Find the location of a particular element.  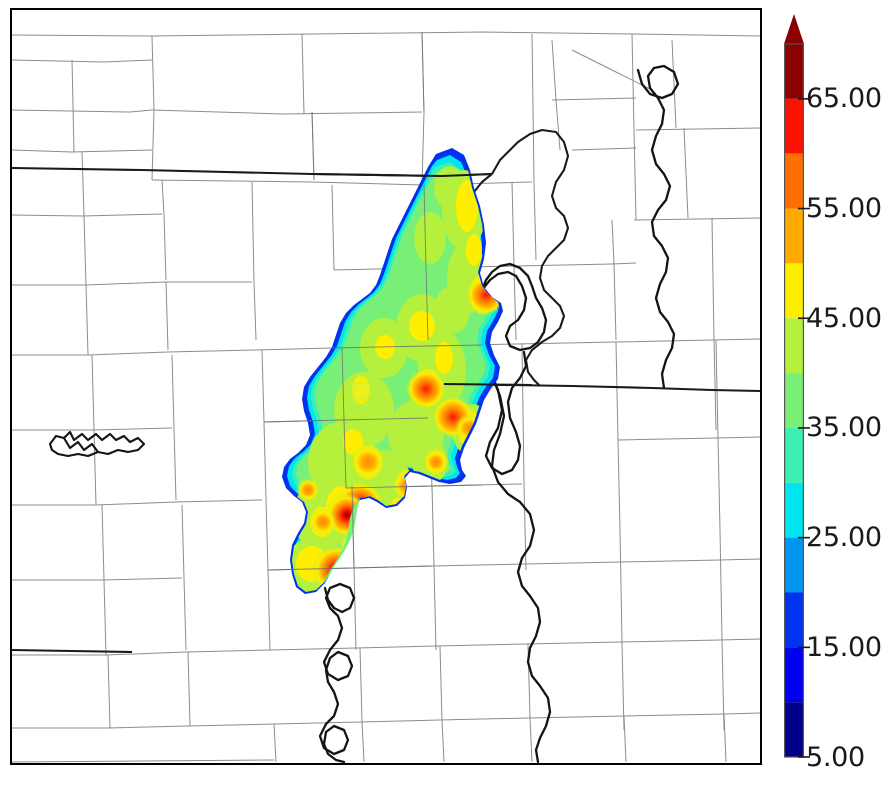

colorbar-tick-labels: 65.00 55.00 45.00 35.00 25.00 15.00 5.00 is located at coordinates (850, 392).